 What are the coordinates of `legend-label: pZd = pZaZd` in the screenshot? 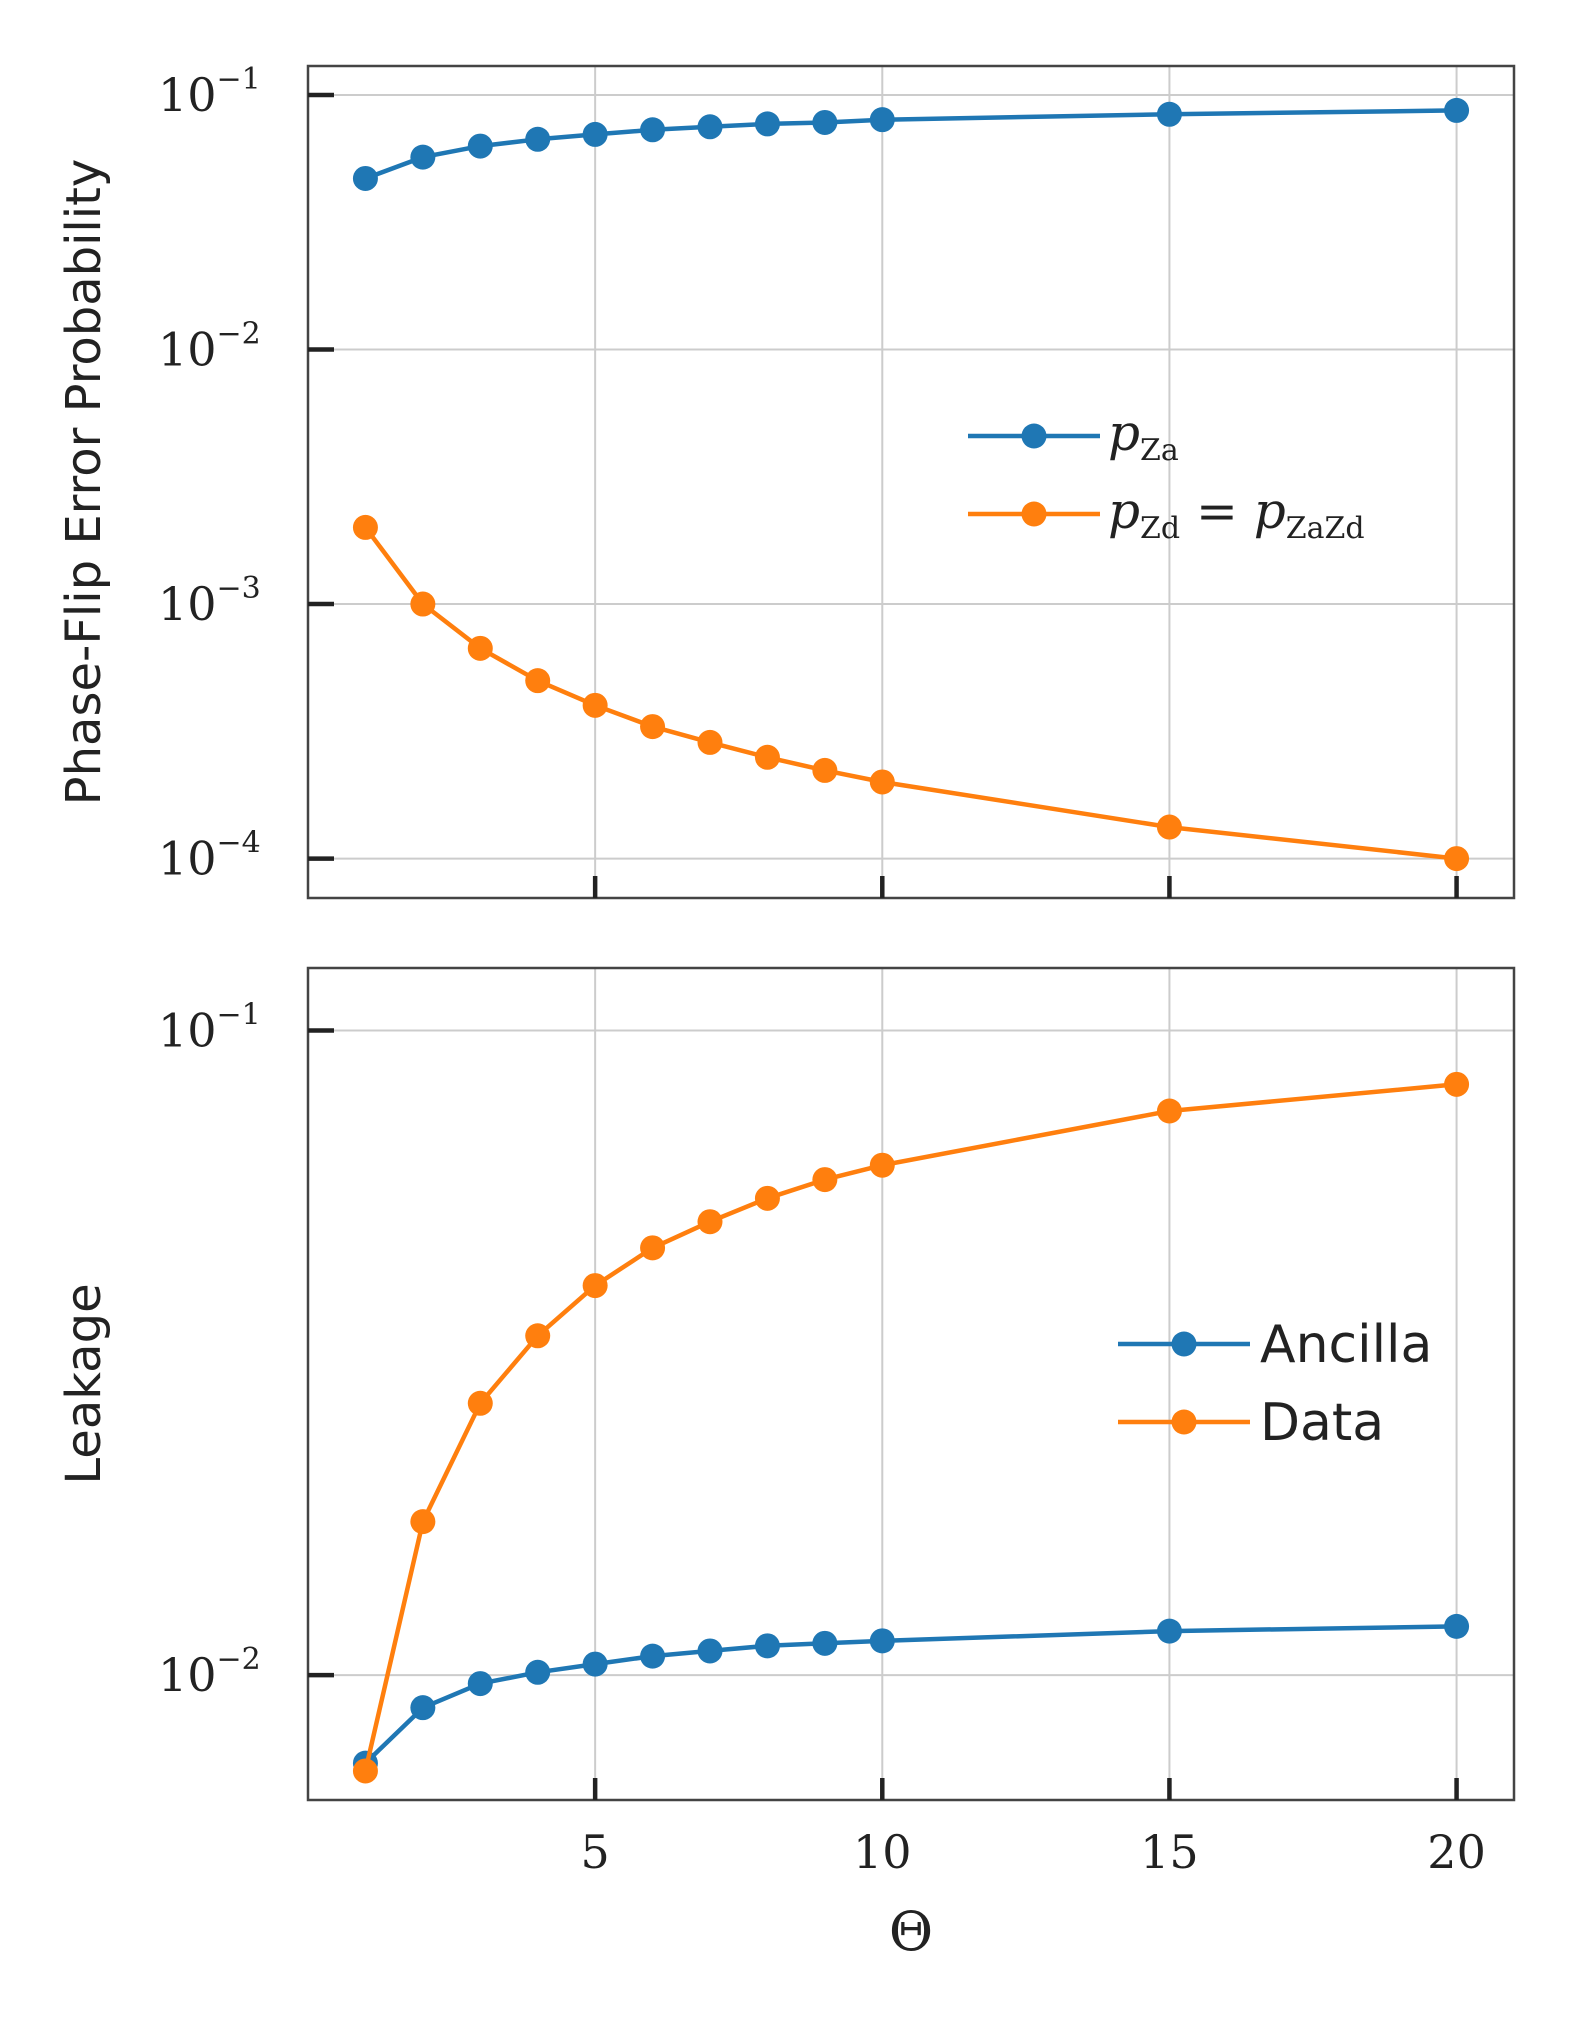 It's located at (1236, 514).